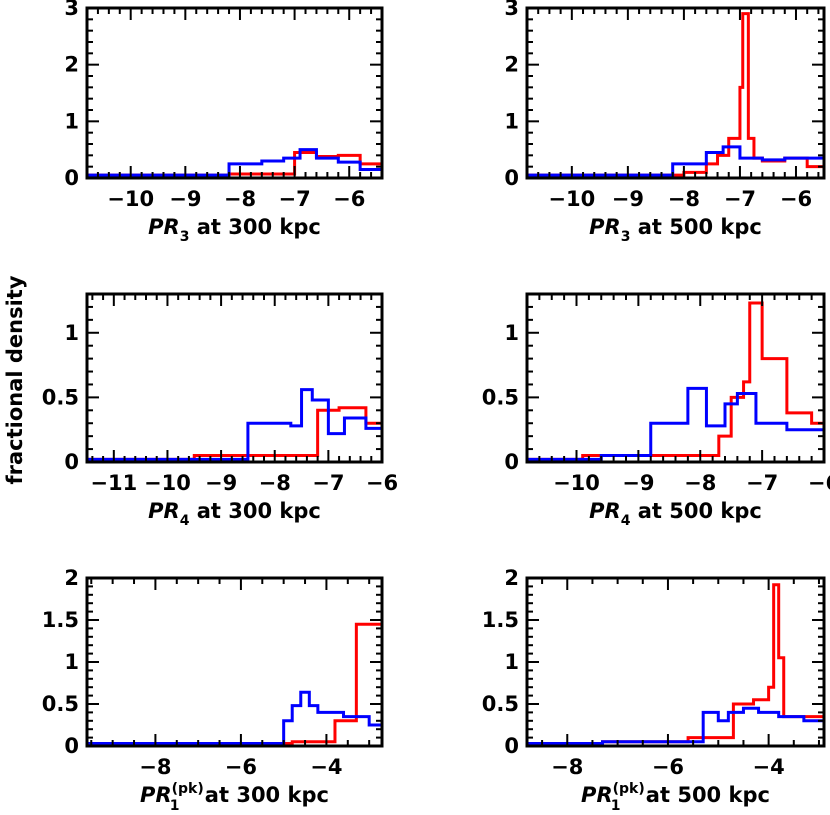  I want to click on x-axis-label: PR4 at 500 kpc, so click(675, 514).